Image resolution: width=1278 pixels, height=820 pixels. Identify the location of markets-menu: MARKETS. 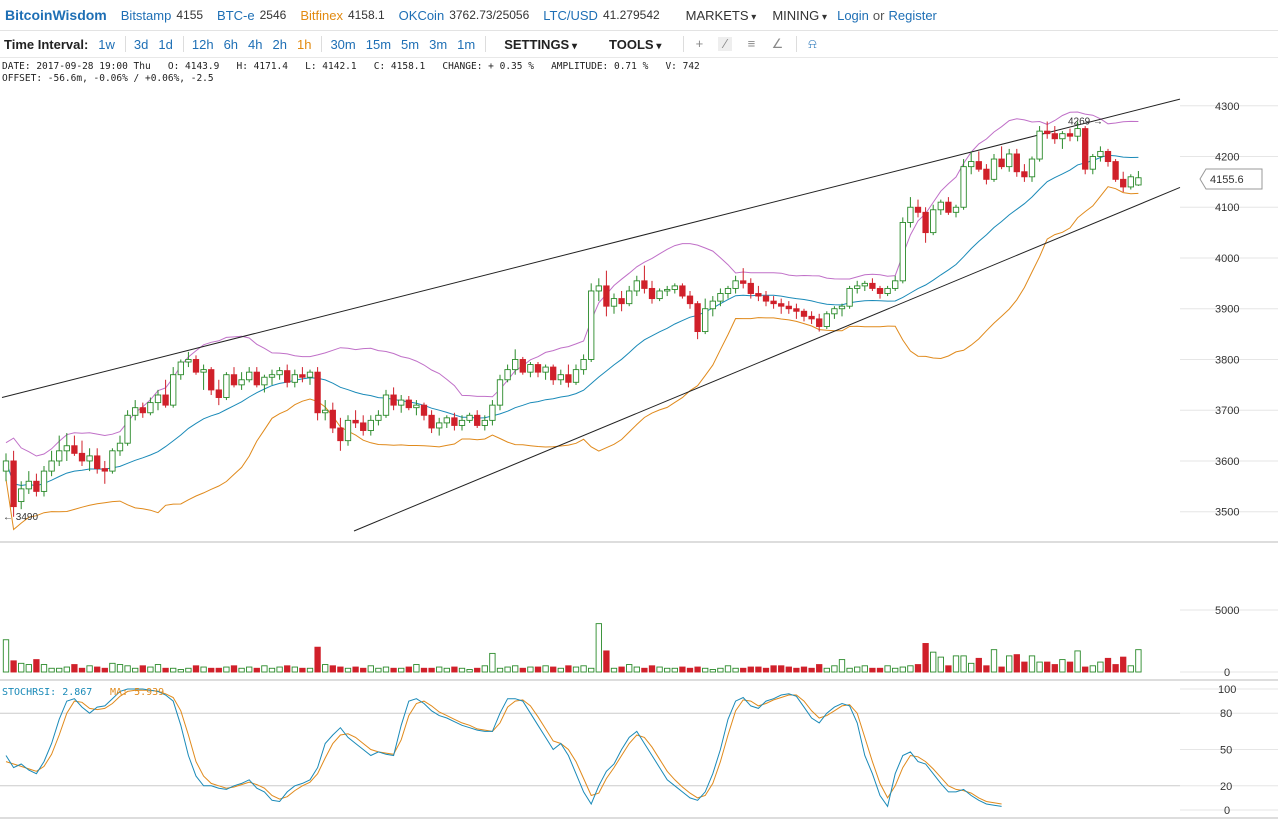
(721, 15).